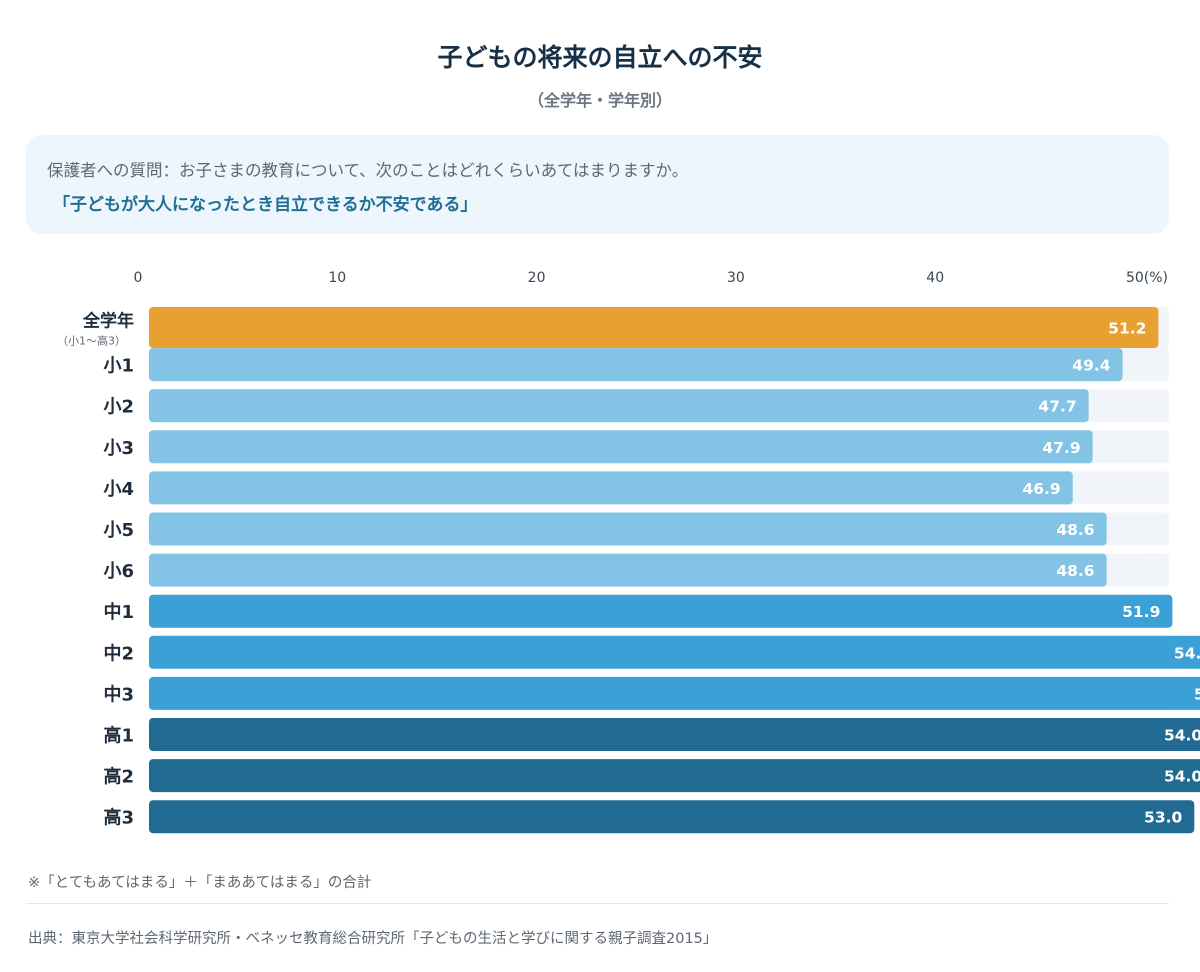 This screenshot has width=1200, height=972. I want to click on bar-value-label: 55.5, so click(1197, 694).